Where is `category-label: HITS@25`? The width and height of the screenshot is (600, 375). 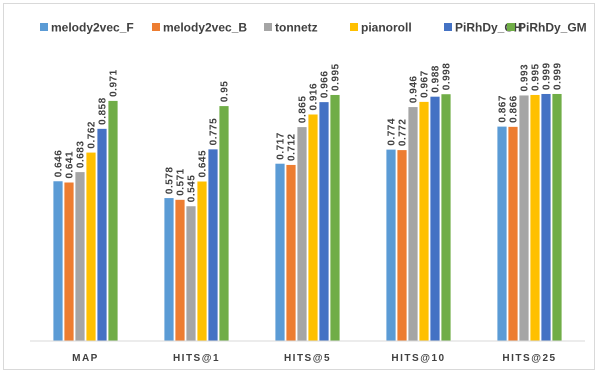 category-label: HITS@25 is located at coordinates (529, 358).